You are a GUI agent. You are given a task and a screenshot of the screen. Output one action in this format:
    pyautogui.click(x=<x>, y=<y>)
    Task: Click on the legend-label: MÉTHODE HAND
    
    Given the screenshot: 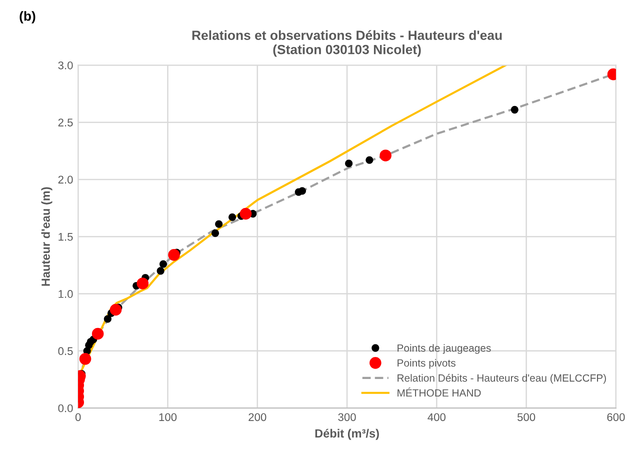 What is the action you would take?
    pyautogui.click(x=439, y=392)
    